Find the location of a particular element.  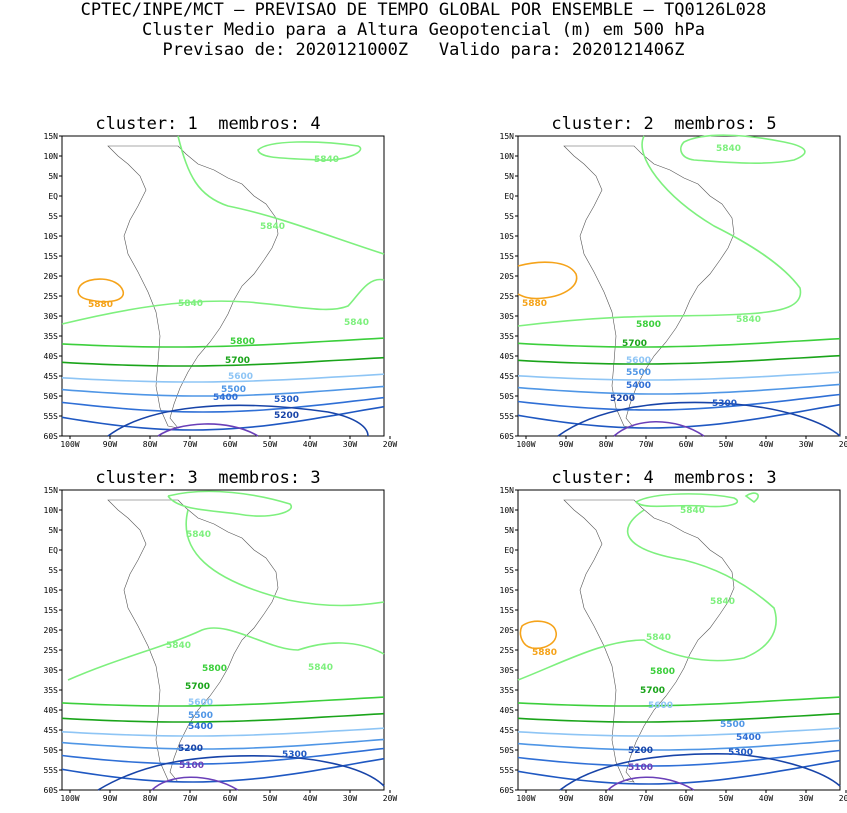

lat-tick-label: 15N is located at coordinates (507, 490).